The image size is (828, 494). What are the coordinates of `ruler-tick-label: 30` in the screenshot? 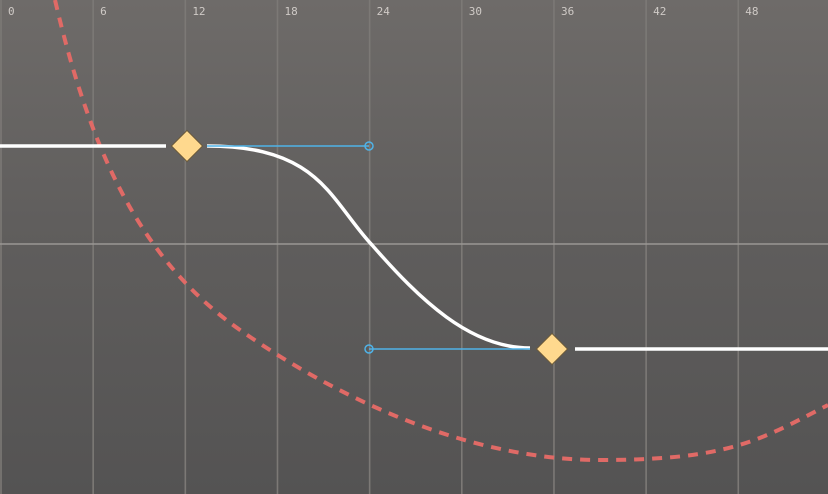 It's located at (475, 11).